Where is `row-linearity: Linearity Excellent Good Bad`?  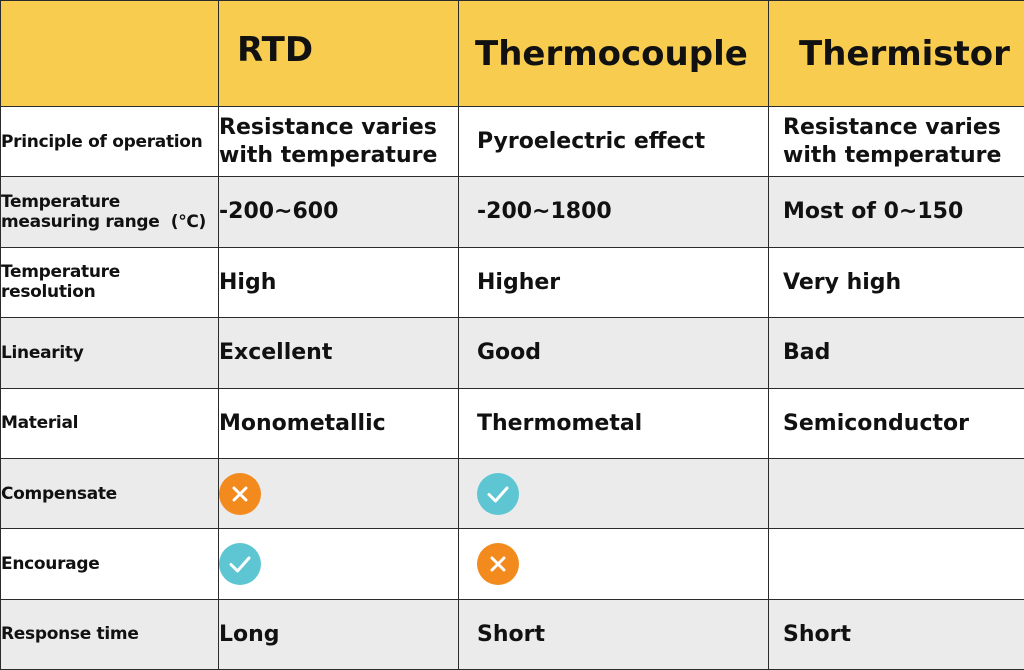
row-linearity: Linearity Excellent Good Bad is located at coordinates (512, 353).